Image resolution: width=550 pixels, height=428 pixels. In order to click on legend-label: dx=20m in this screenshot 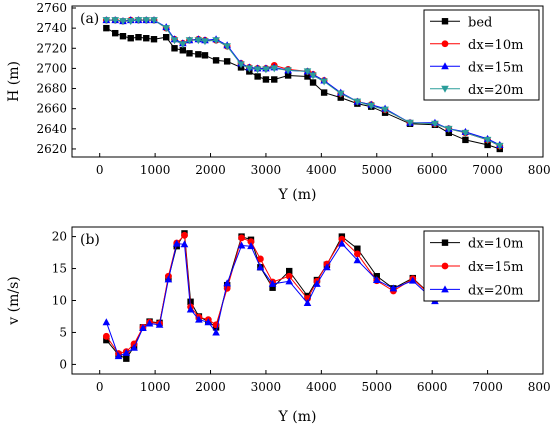, I will do `click(495, 290)`.